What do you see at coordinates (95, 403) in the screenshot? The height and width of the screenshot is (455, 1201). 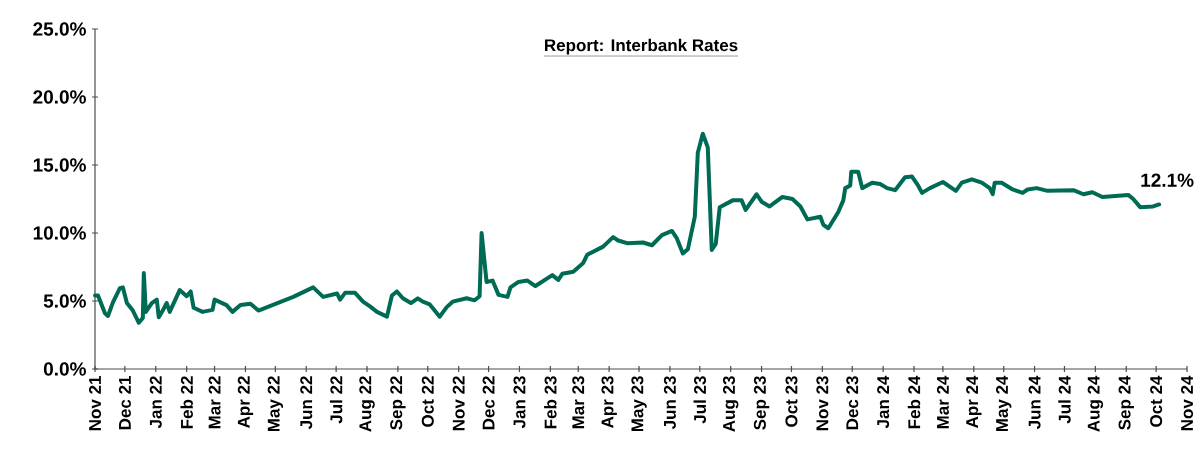 I see `x-tick-label: Nov 21` at bounding box center [95, 403].